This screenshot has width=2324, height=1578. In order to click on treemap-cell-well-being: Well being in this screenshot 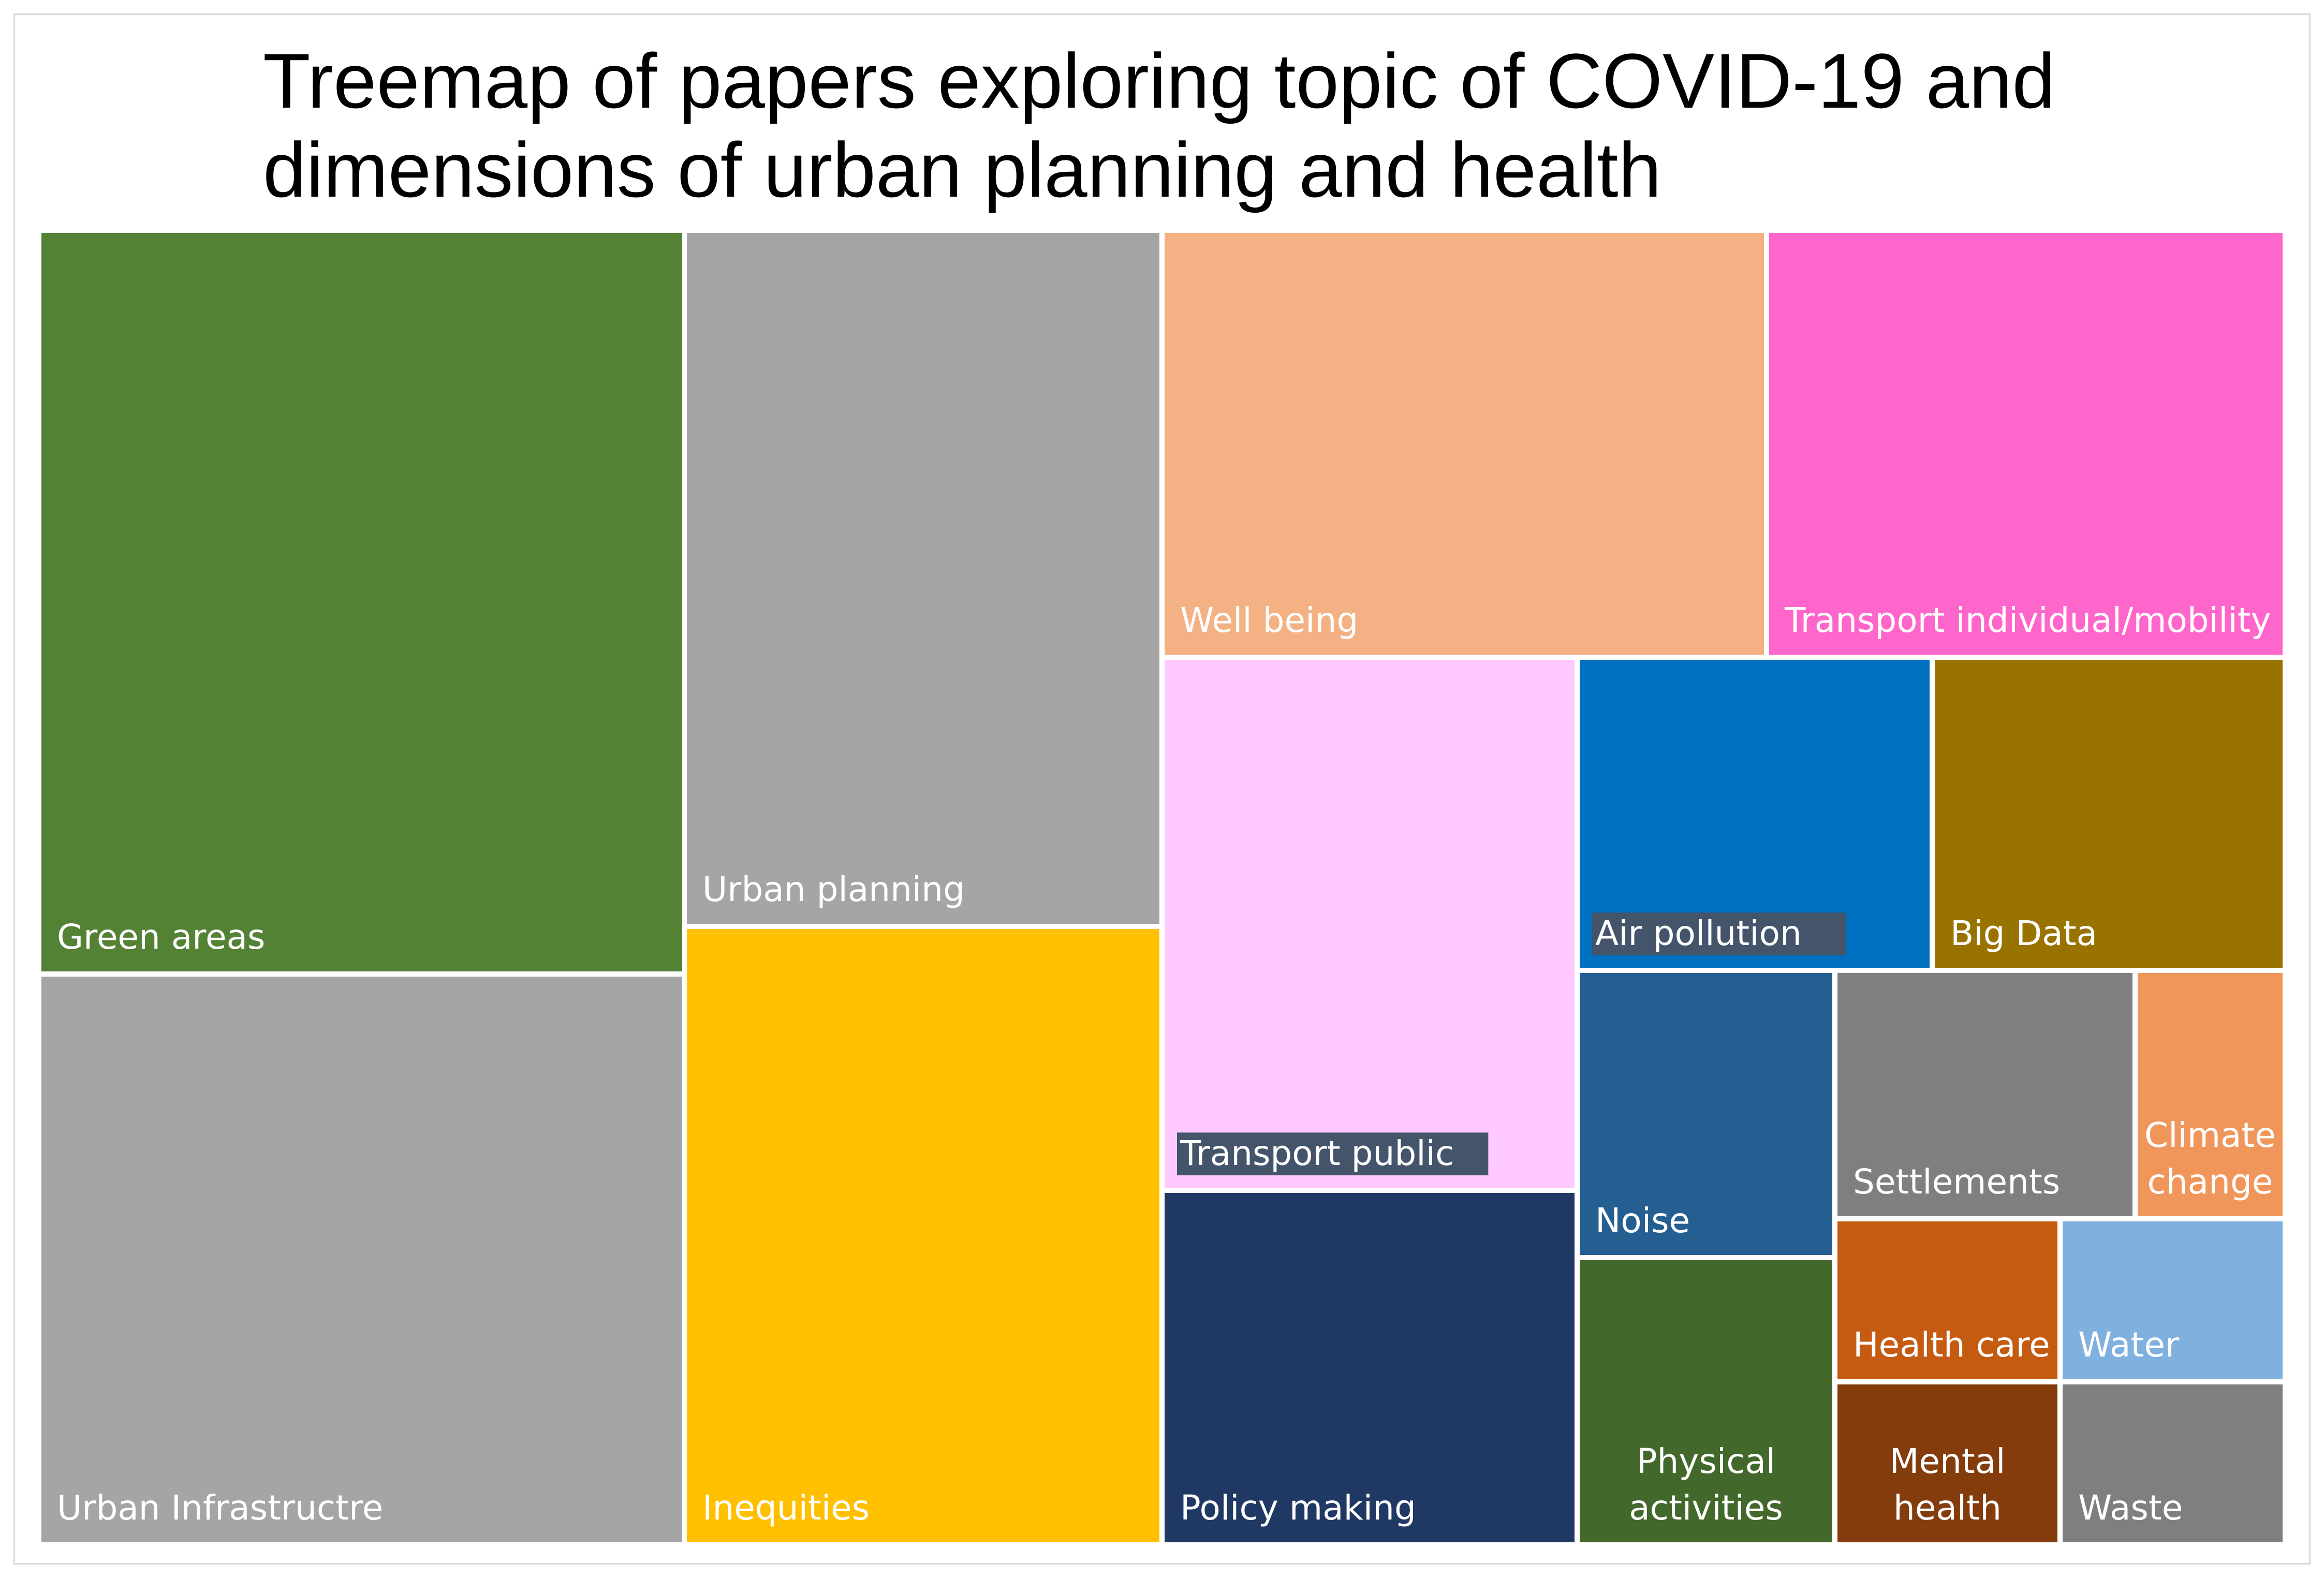, I will do `click(1464, 444)`.